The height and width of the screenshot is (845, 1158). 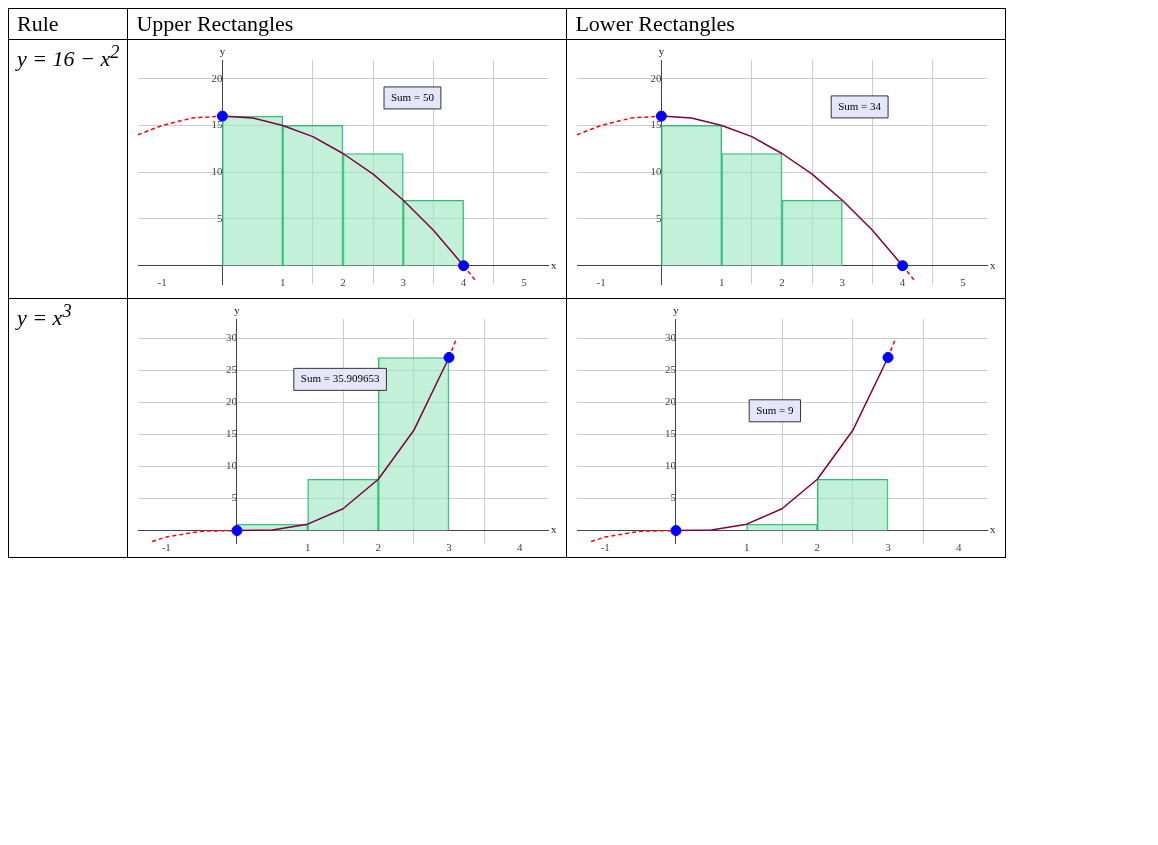 What do you see at coordinates (347, 24) in the screenshot?
I see `text: Upper Rectangles` at bounding box center [347, 24].